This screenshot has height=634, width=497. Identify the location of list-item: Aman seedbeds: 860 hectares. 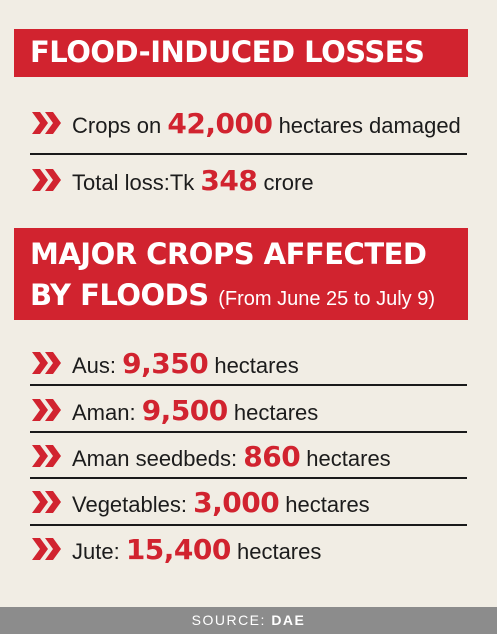
(210, 456).